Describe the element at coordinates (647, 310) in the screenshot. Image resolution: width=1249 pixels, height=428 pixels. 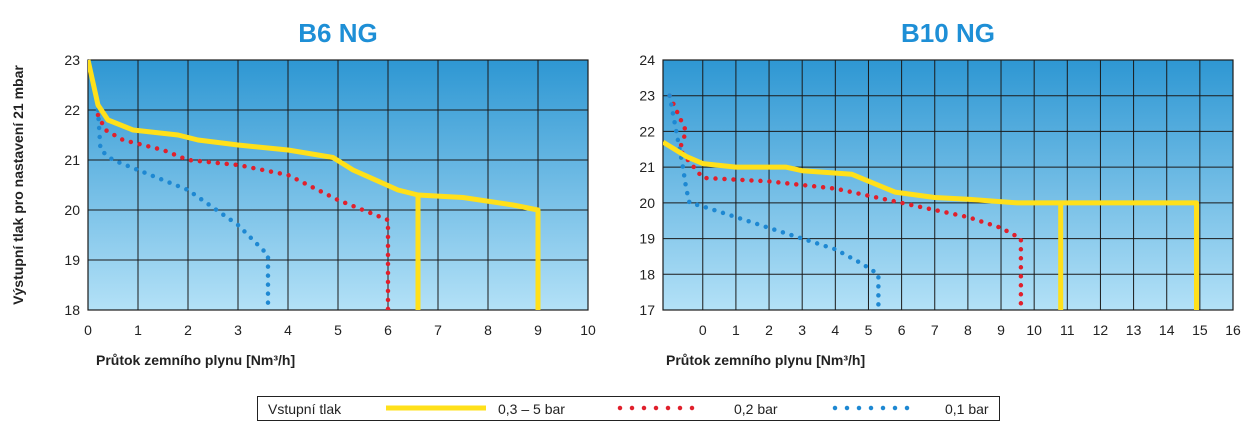
I see `y-tick-label: 17` at that location.